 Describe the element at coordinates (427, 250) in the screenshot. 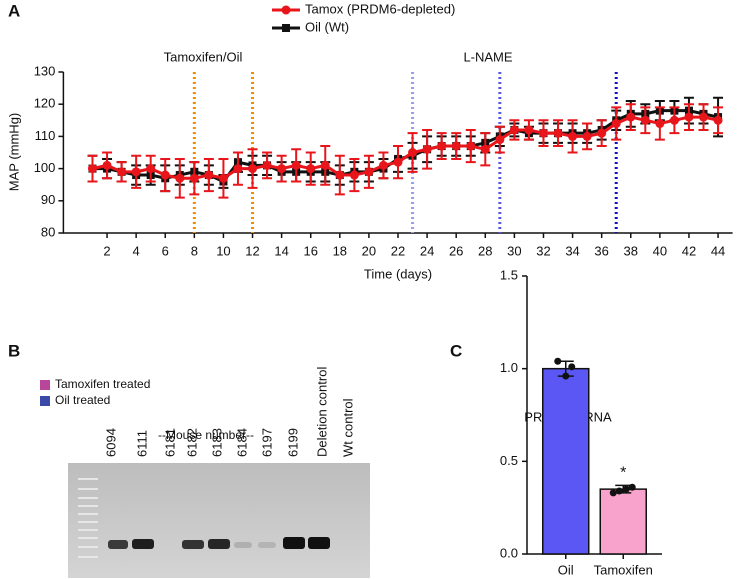

I see `x-tick-label: 24` at that location.